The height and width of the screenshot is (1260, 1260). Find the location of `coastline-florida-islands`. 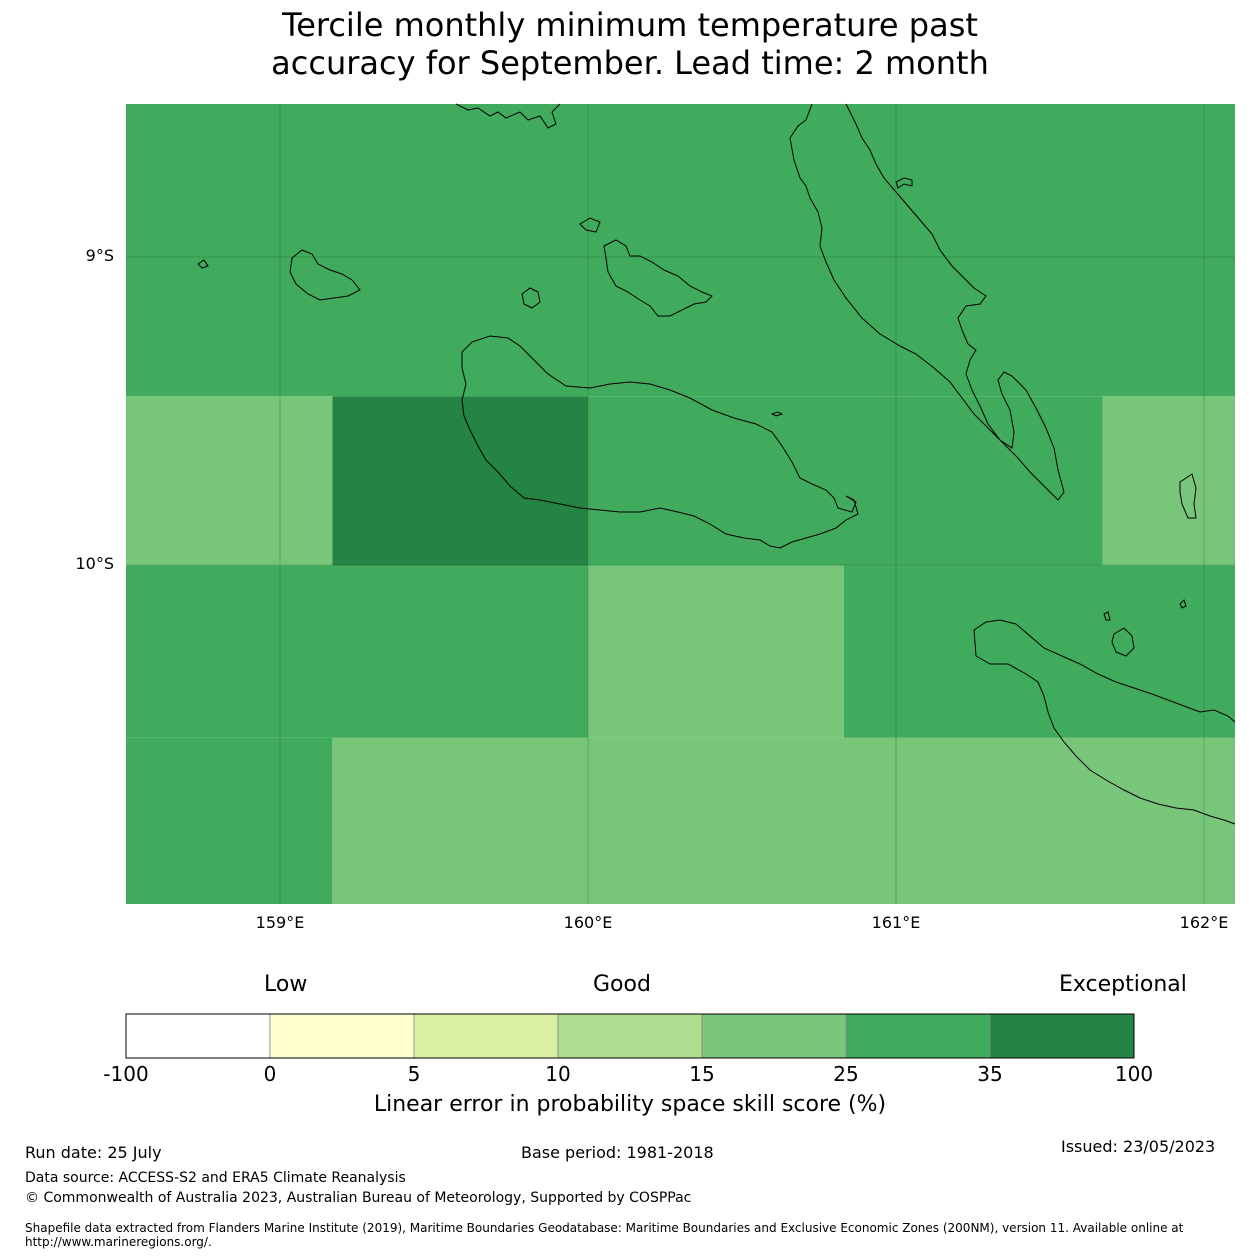

coastline-florida-islands is located at coordinates (658, 278).